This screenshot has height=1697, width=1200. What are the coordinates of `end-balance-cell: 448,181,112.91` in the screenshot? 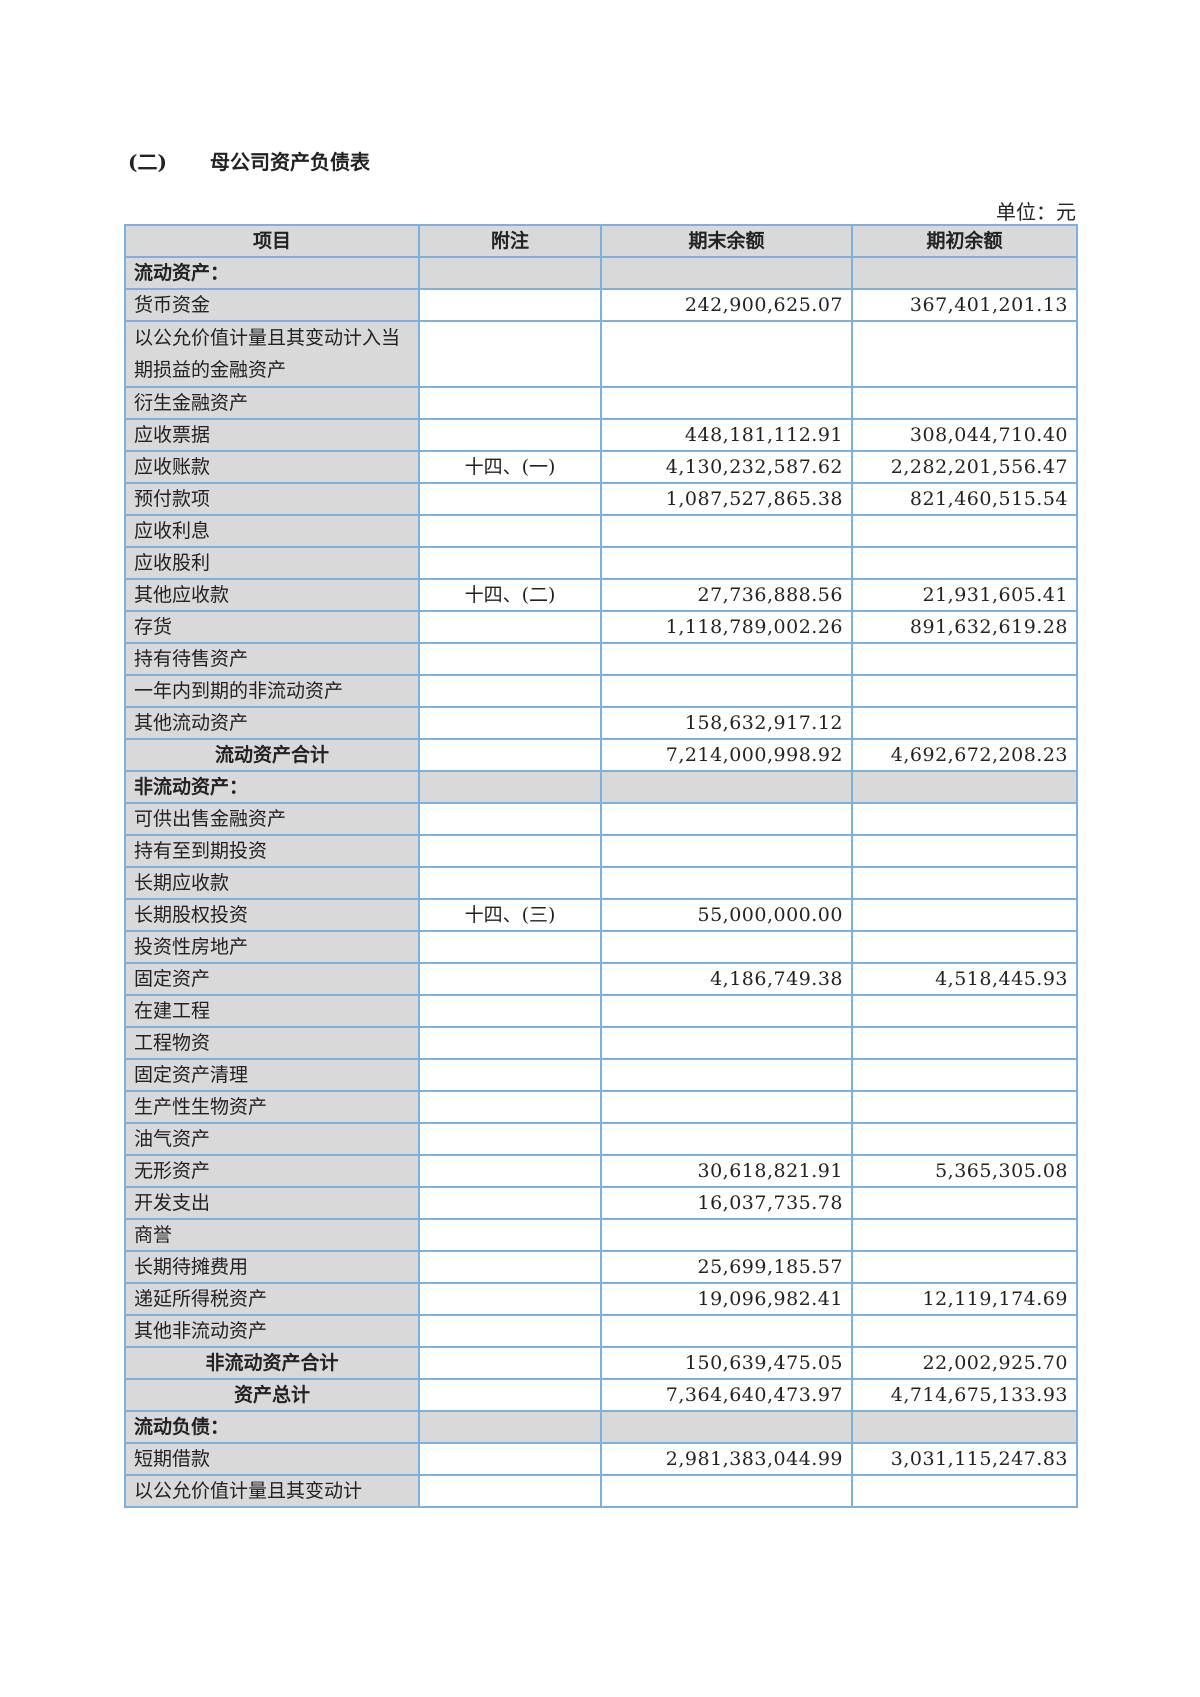 It's located at (726, 435).